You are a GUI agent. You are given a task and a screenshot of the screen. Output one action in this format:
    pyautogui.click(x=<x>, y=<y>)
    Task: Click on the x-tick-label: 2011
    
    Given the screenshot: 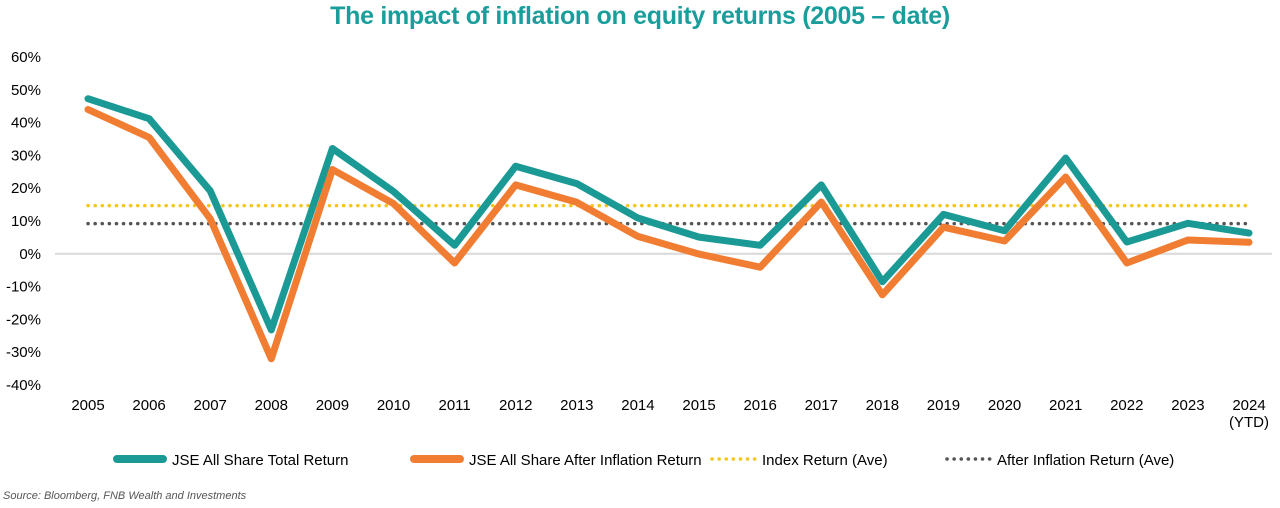 What is the action you would take?
    pyautogui.click(x=454, y=405)
    